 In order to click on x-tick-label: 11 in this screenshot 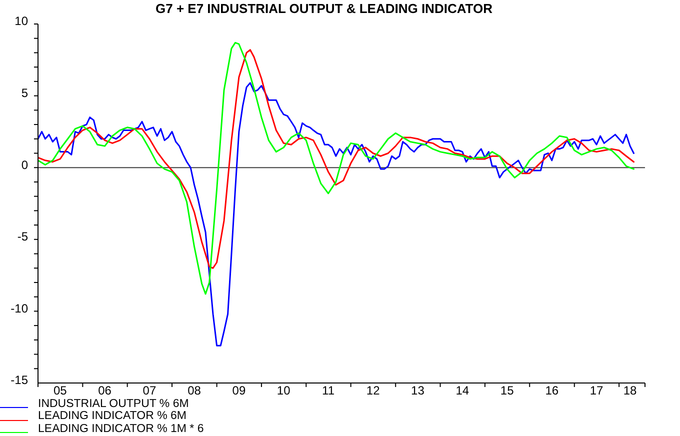, I will do `click(328, 391)`.